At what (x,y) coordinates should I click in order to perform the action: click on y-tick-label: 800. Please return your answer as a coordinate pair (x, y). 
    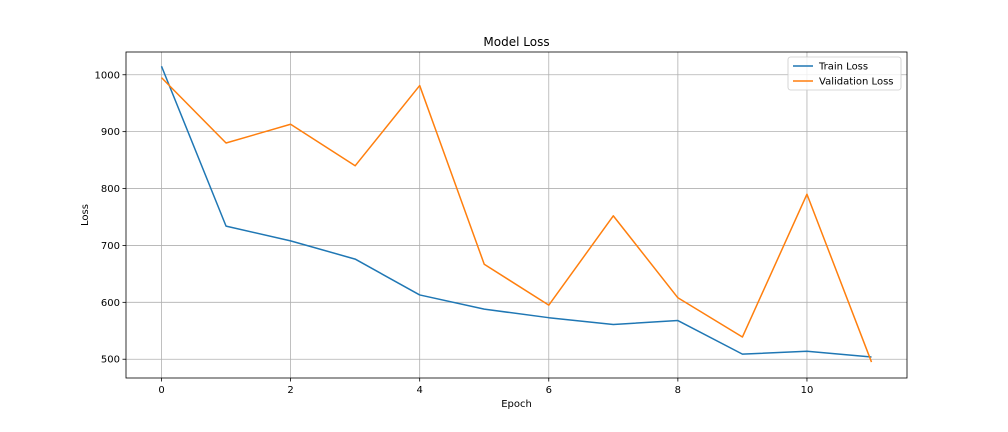
    Looking at the image, I should click on (110, 189).